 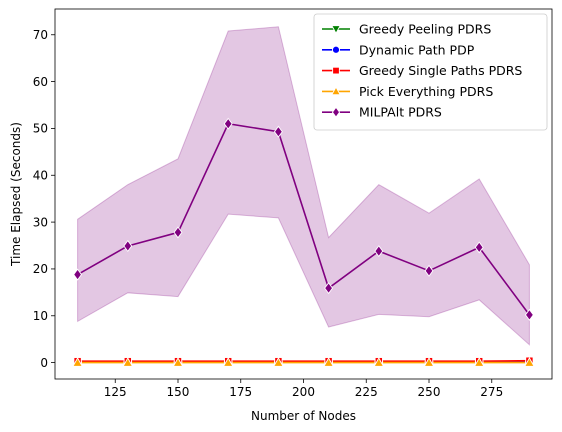 I want to click on y-tick-label: 20, so click(x=40, y=269).